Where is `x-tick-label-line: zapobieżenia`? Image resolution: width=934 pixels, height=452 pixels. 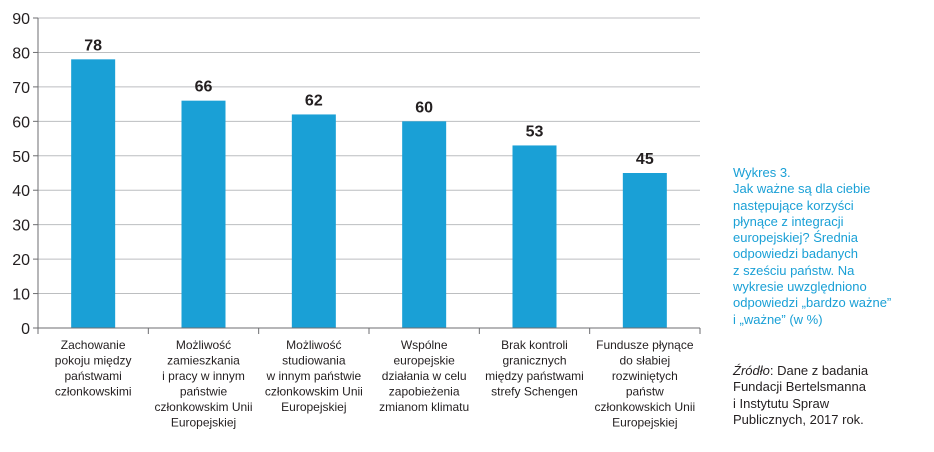 x-tick-label-line: zapobieżenia is located at coordinates (424, 392).